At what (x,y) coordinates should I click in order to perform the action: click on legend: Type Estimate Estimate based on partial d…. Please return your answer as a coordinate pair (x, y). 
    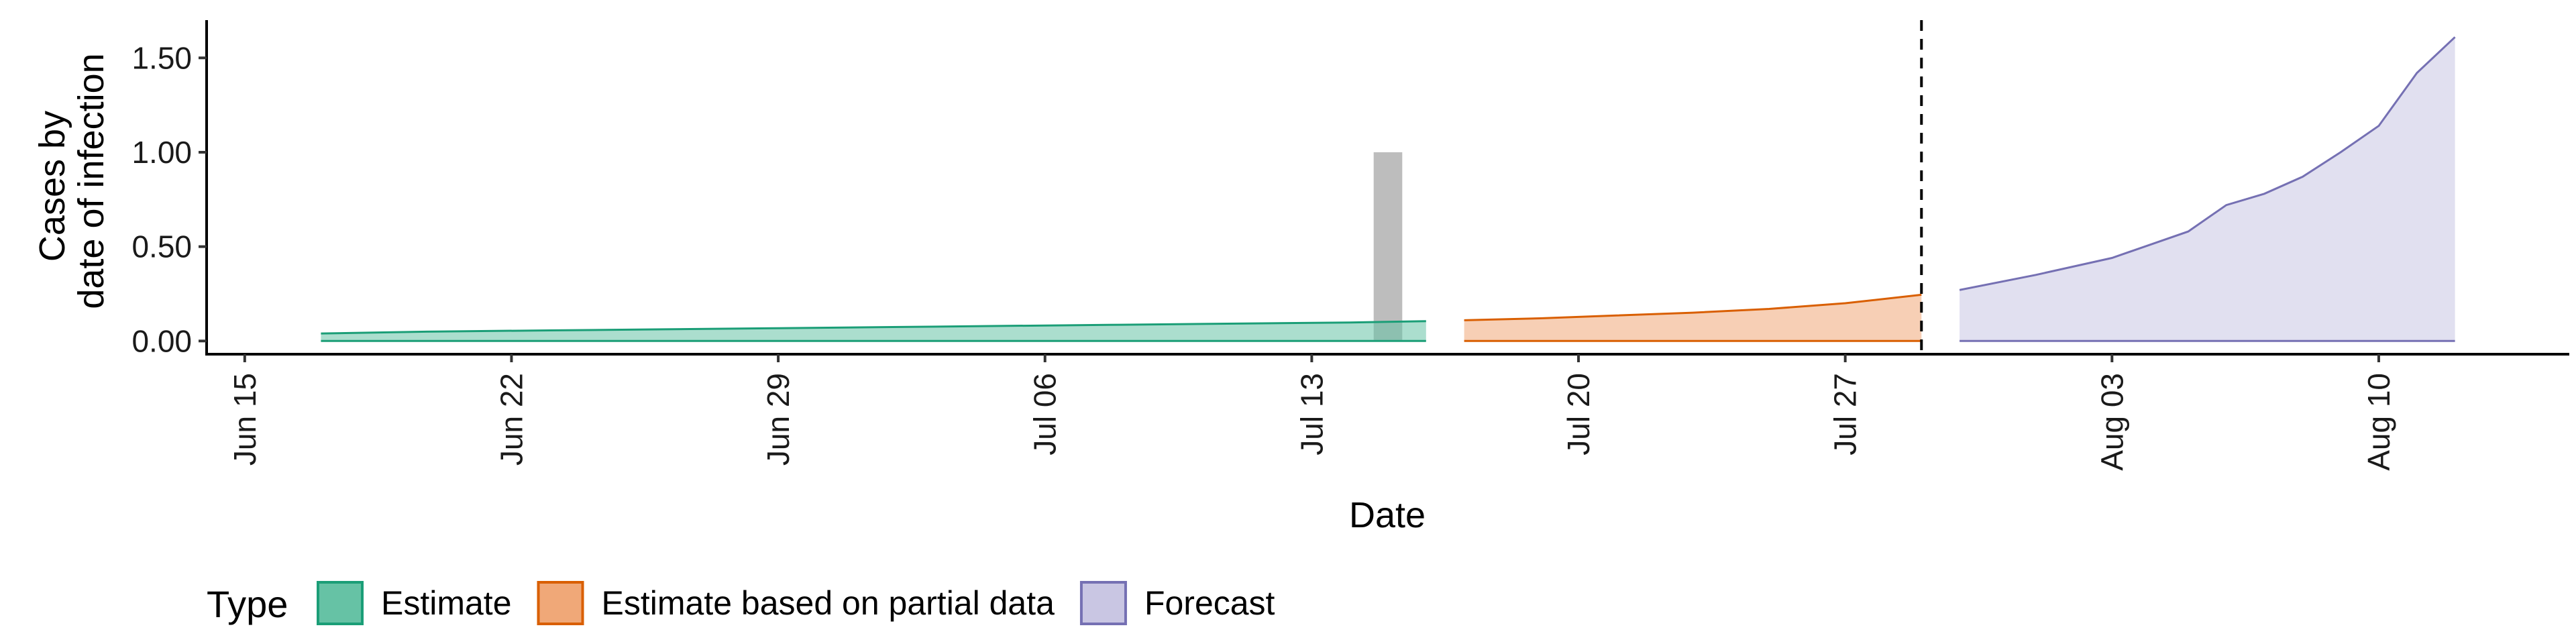
    Looking at the image, I should click on (741, 603).